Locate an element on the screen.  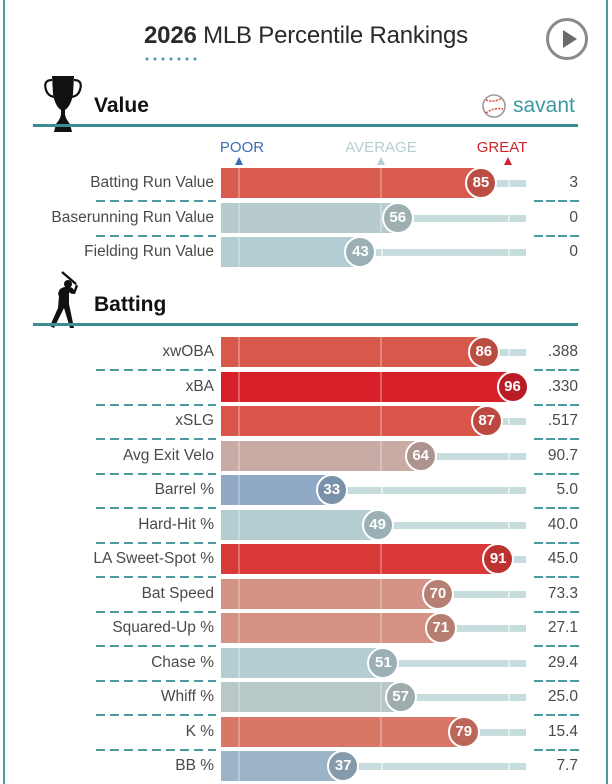
metric-row: Chase % 51 29.4 is located at coordinates (306, 663).